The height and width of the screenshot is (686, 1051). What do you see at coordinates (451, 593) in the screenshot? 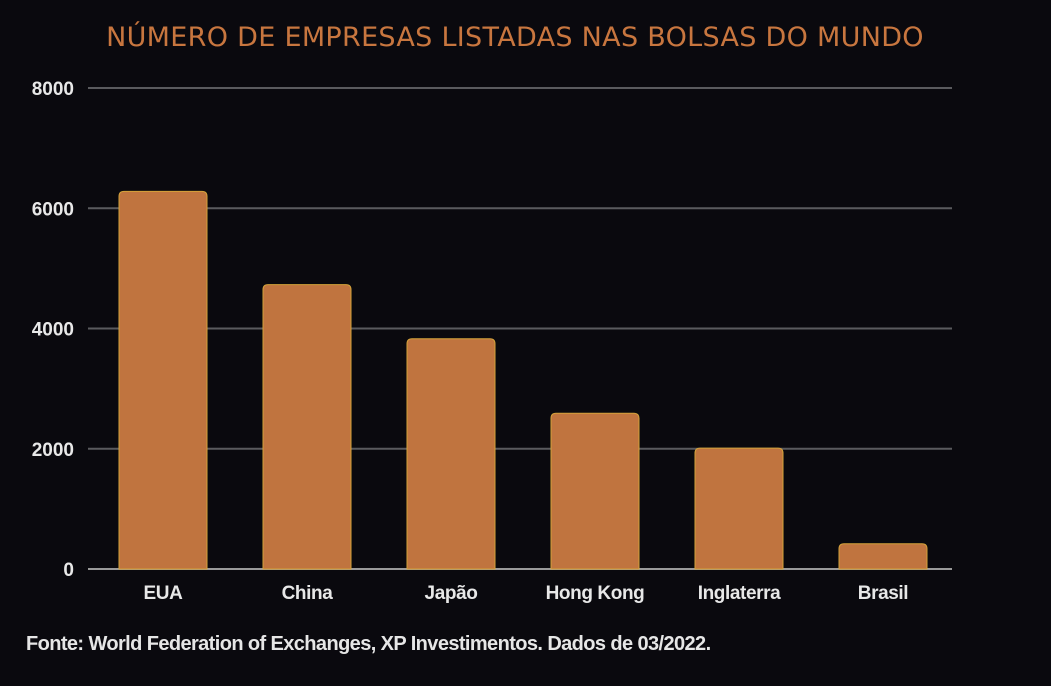
I see `x-tick-label: Japão` at bounding box center [451, 593].